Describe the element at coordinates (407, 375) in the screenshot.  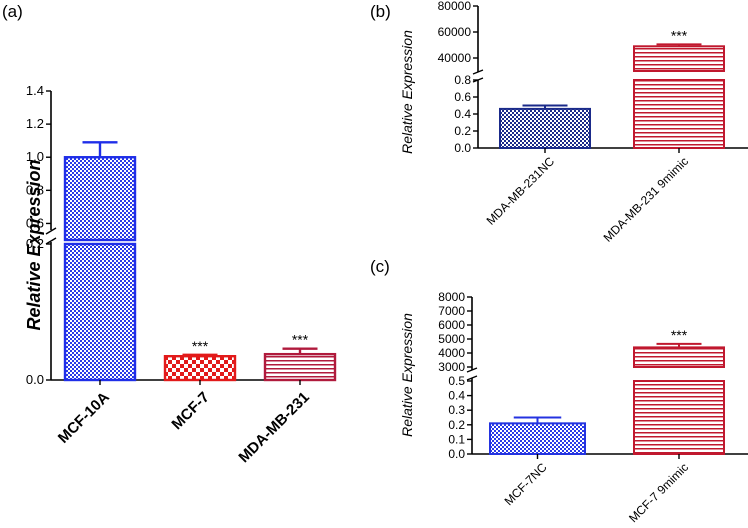
I see `y-axis-label-c: Relative Expression` at that location.